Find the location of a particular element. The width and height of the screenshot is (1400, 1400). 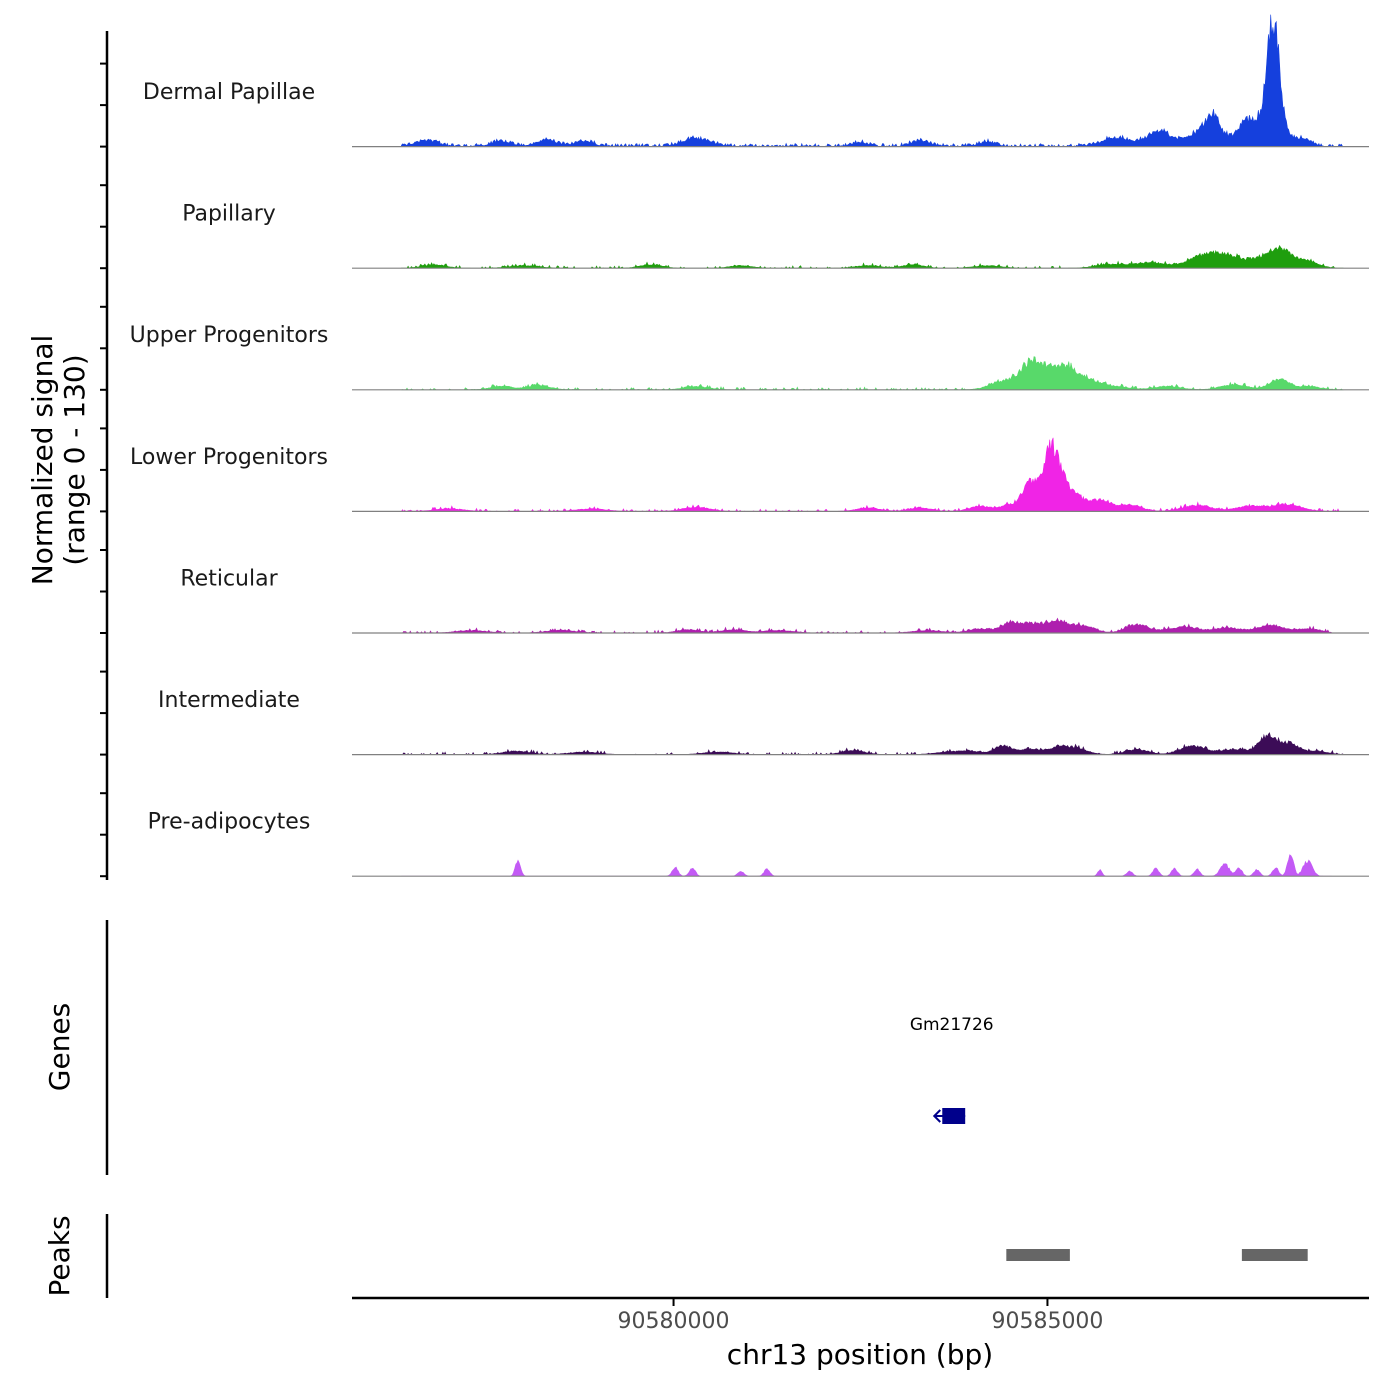

x-axis-ticks: 90580000 90585000 is located at coordinates (860, 1316).